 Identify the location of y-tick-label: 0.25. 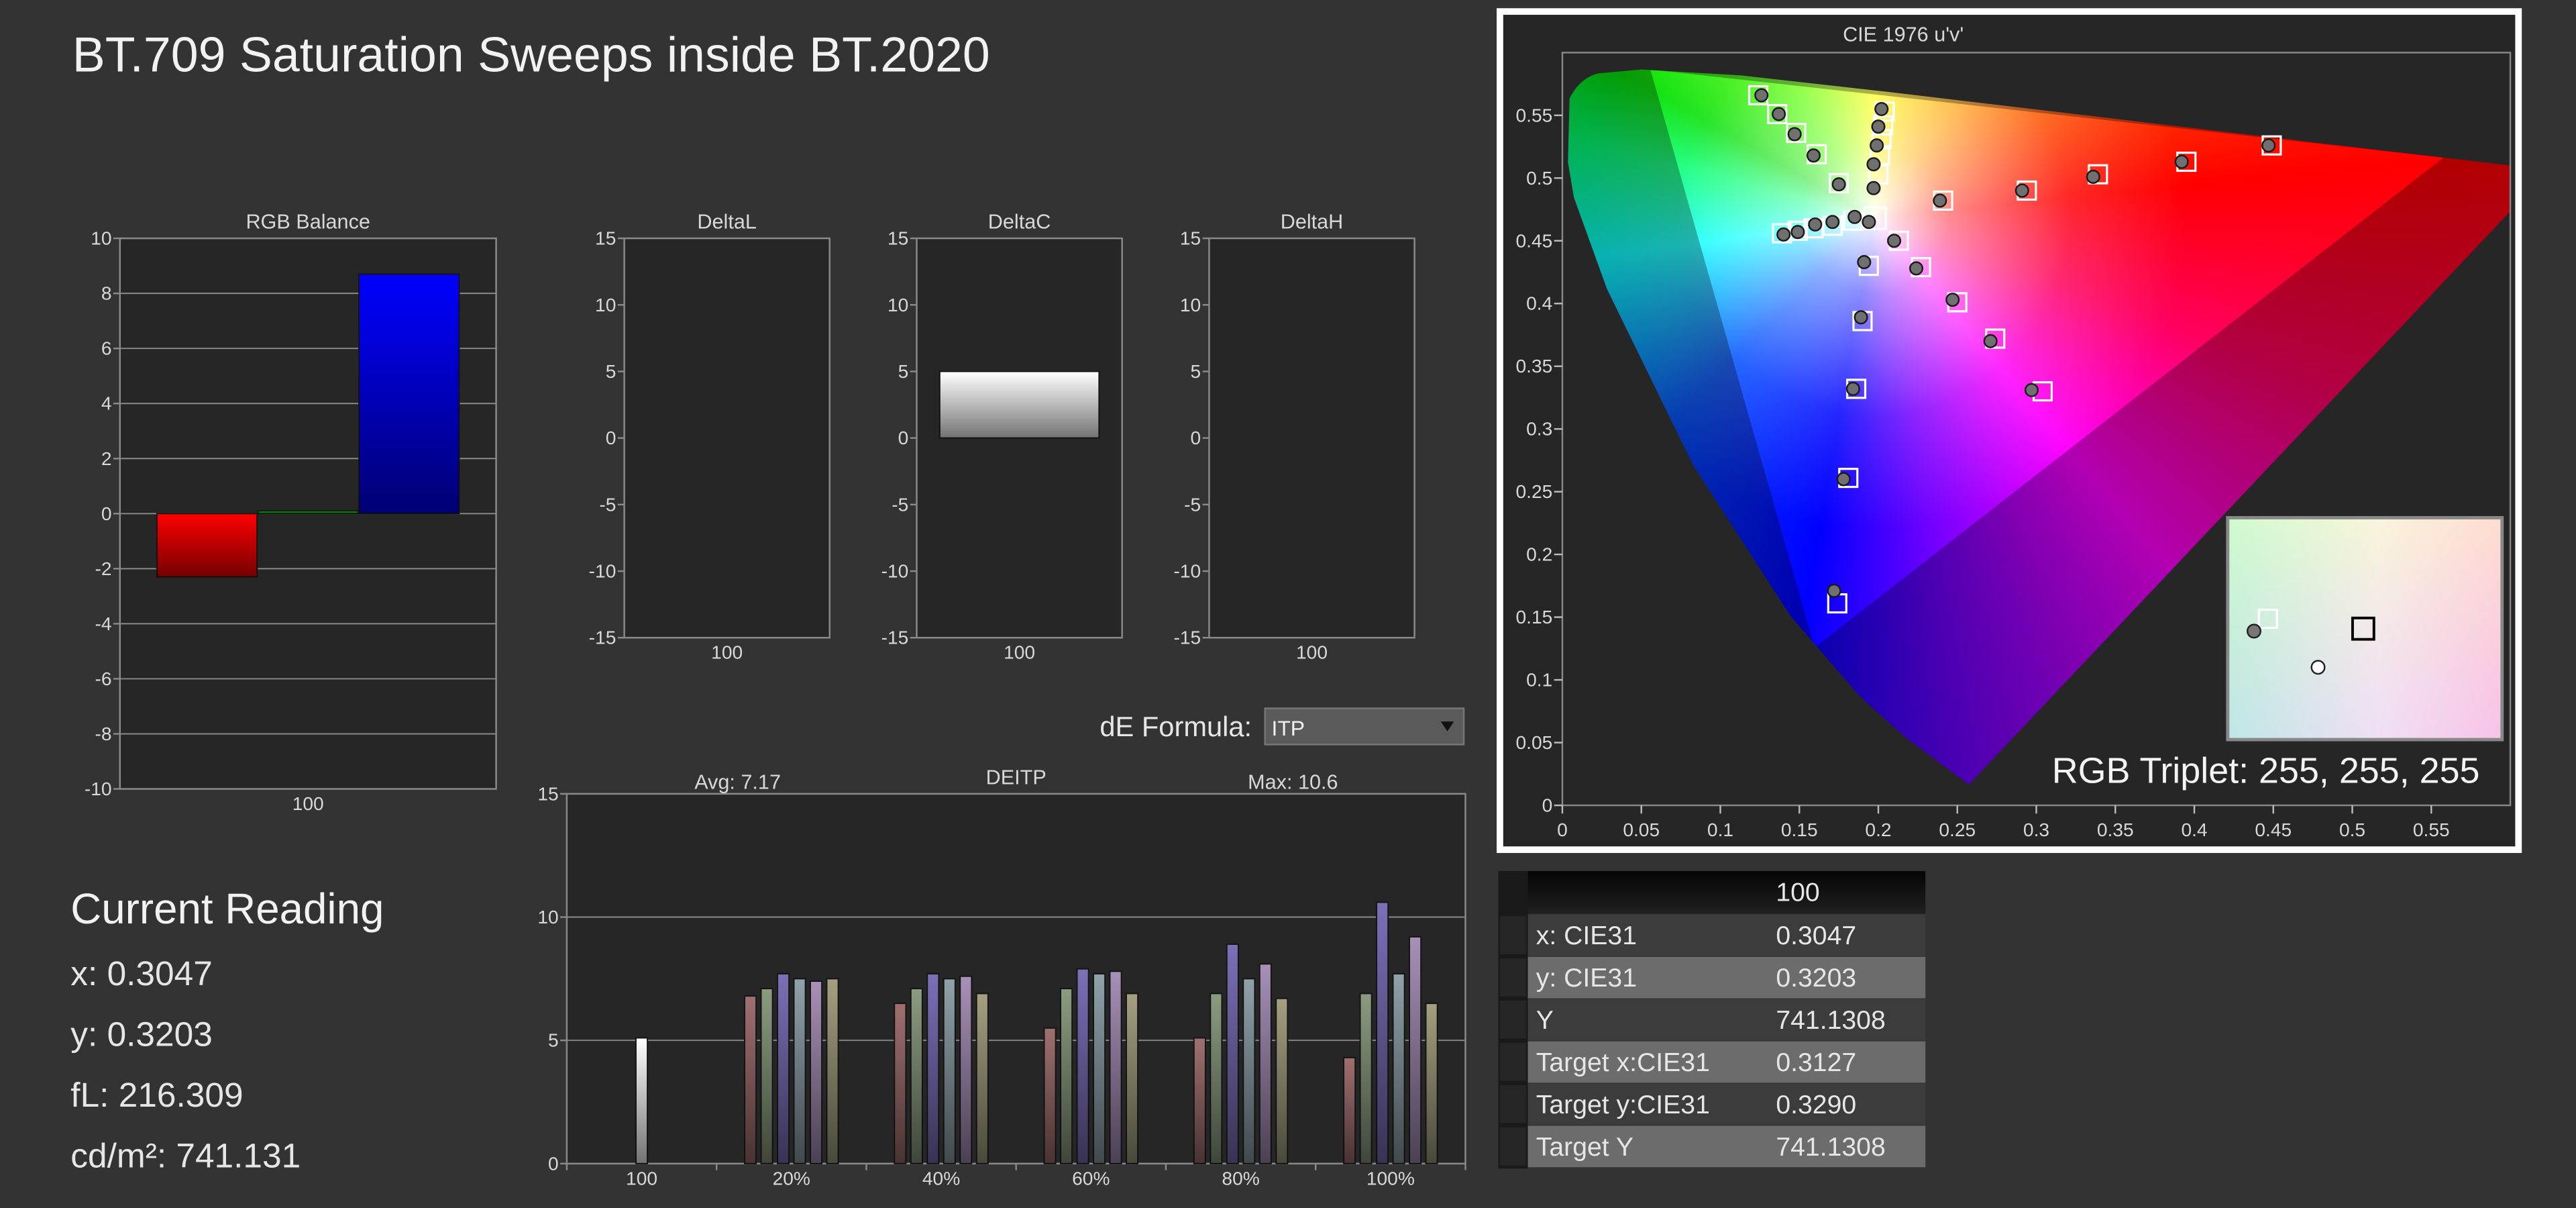
(1533, 491).